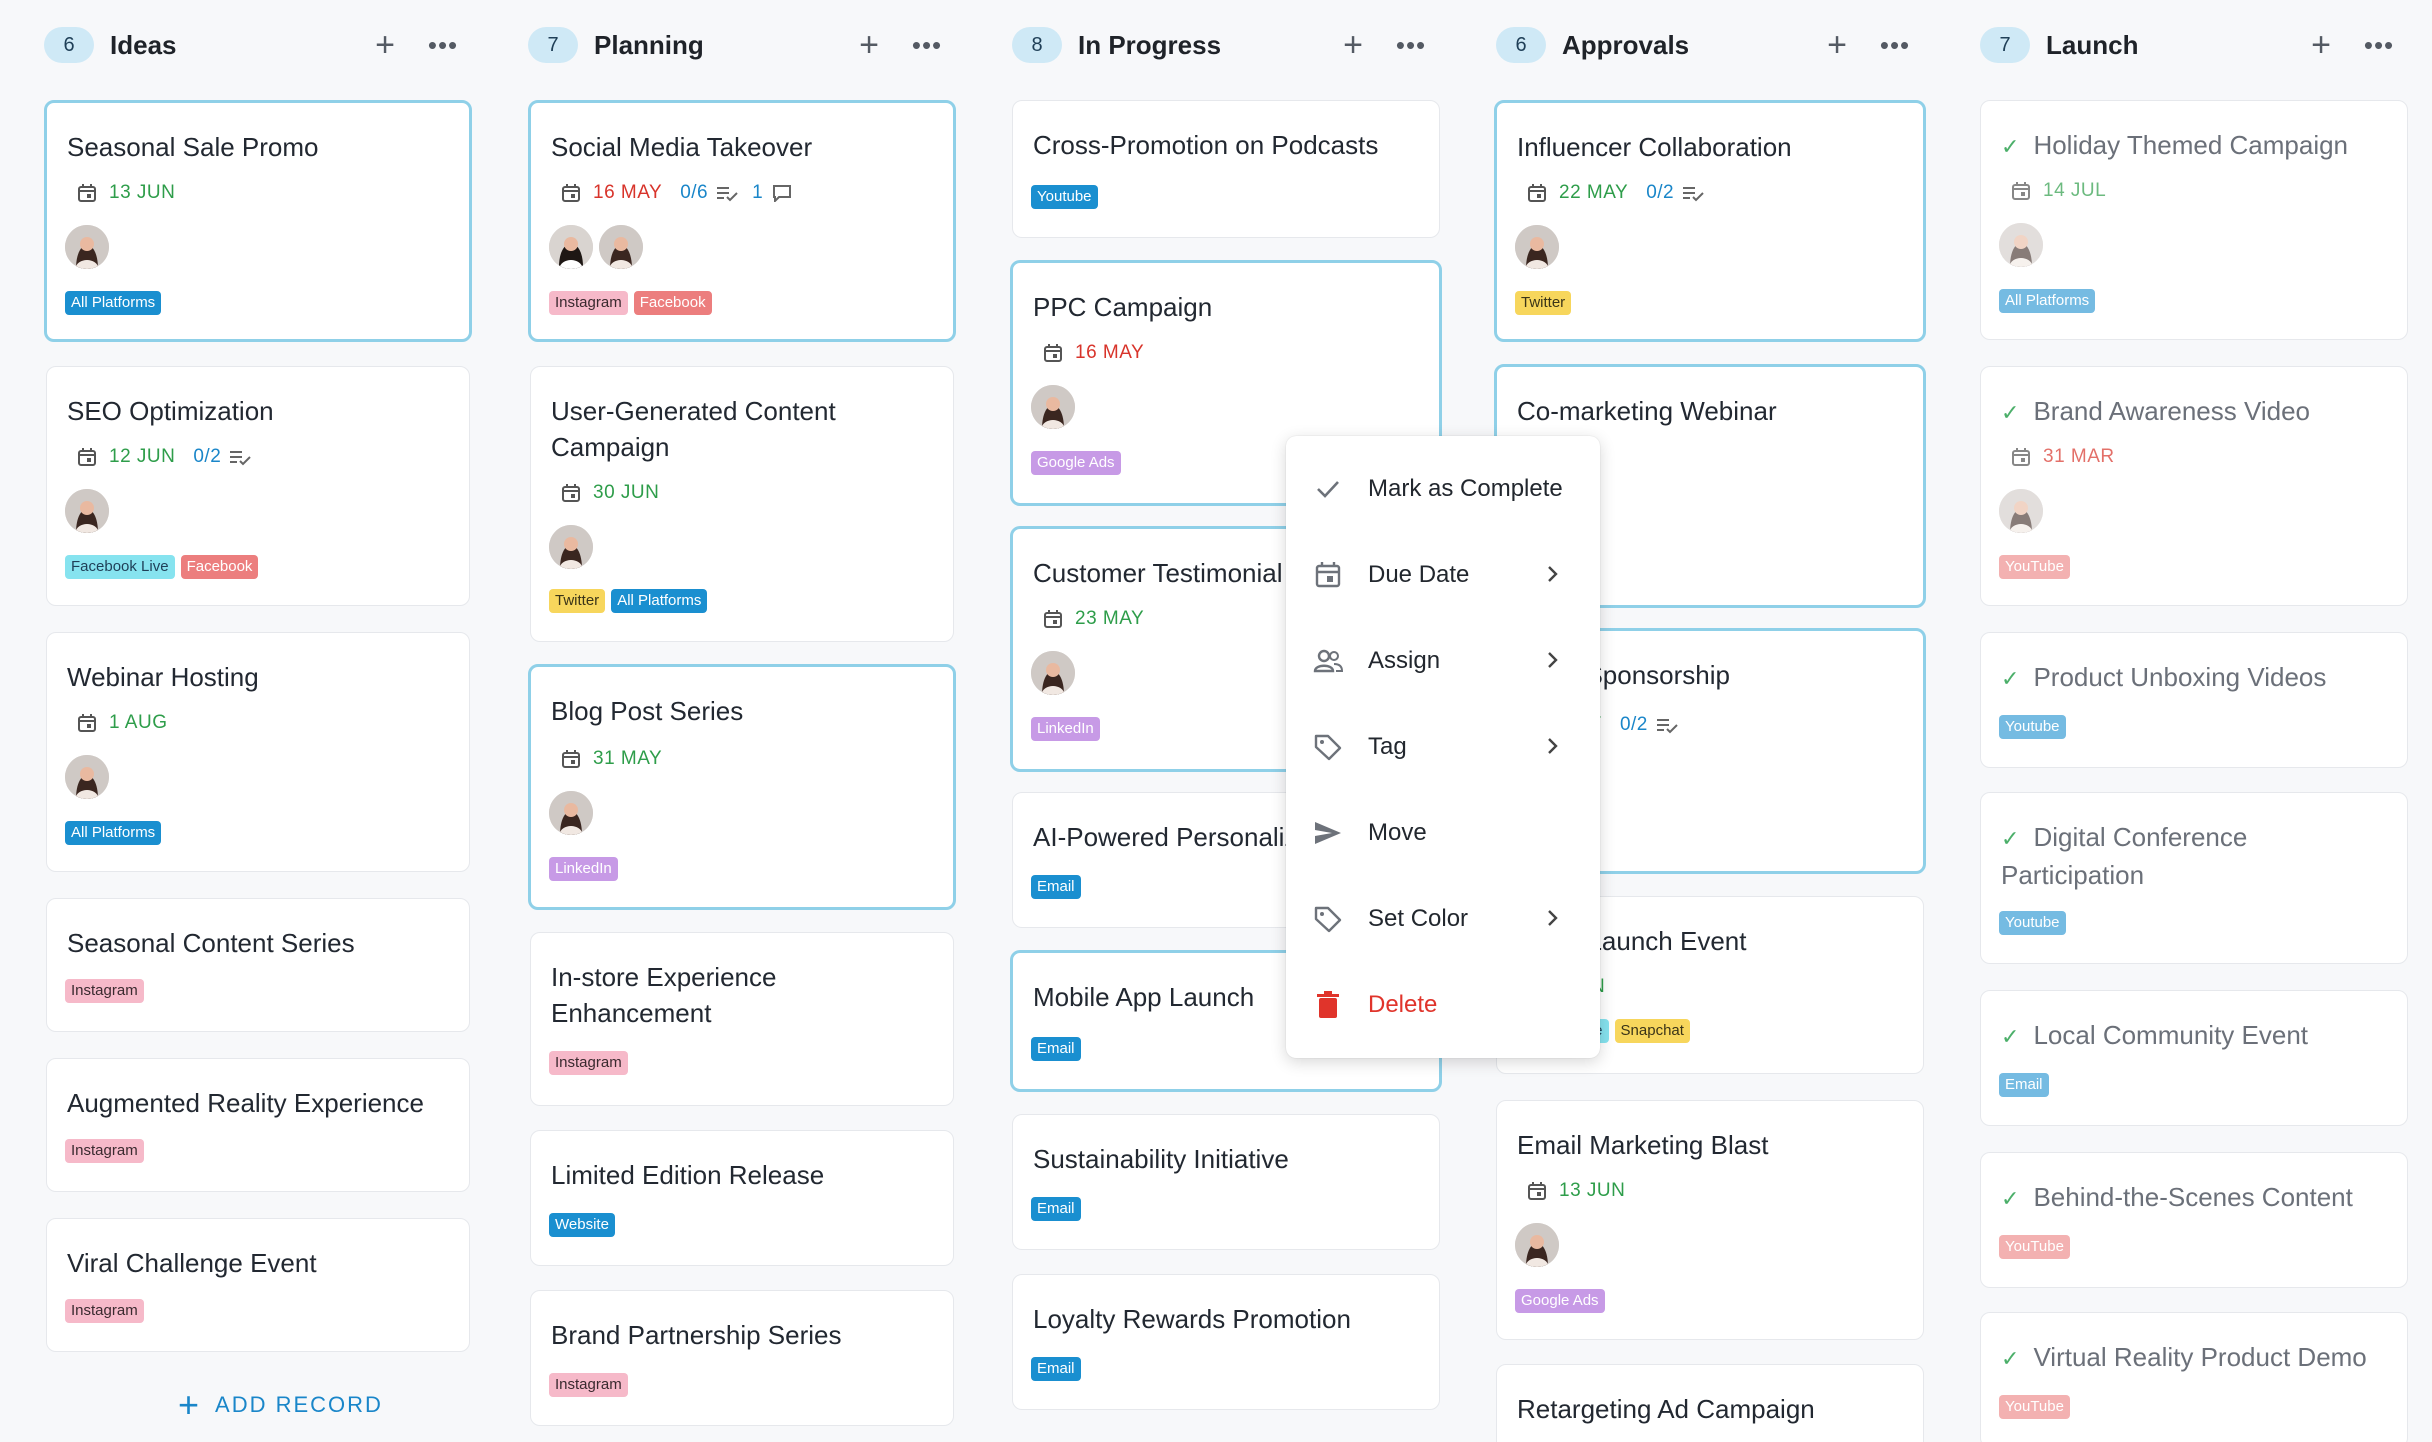  Describe the element at coordinates (1443, 661) in the screenshot. I see `menu-item-assign: Assign` at that location.